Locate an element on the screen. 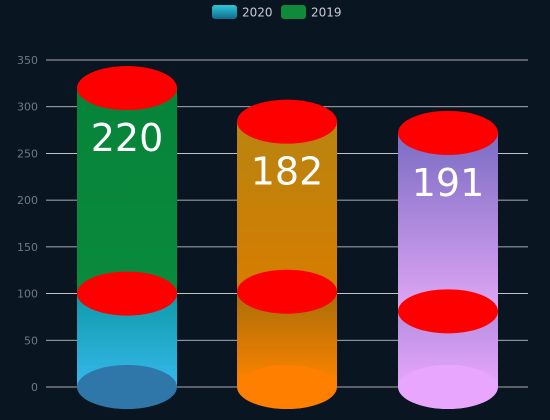 This screenshot has height=420, width=550. y-tick-label: 0 is located at coordinates (34, 387).